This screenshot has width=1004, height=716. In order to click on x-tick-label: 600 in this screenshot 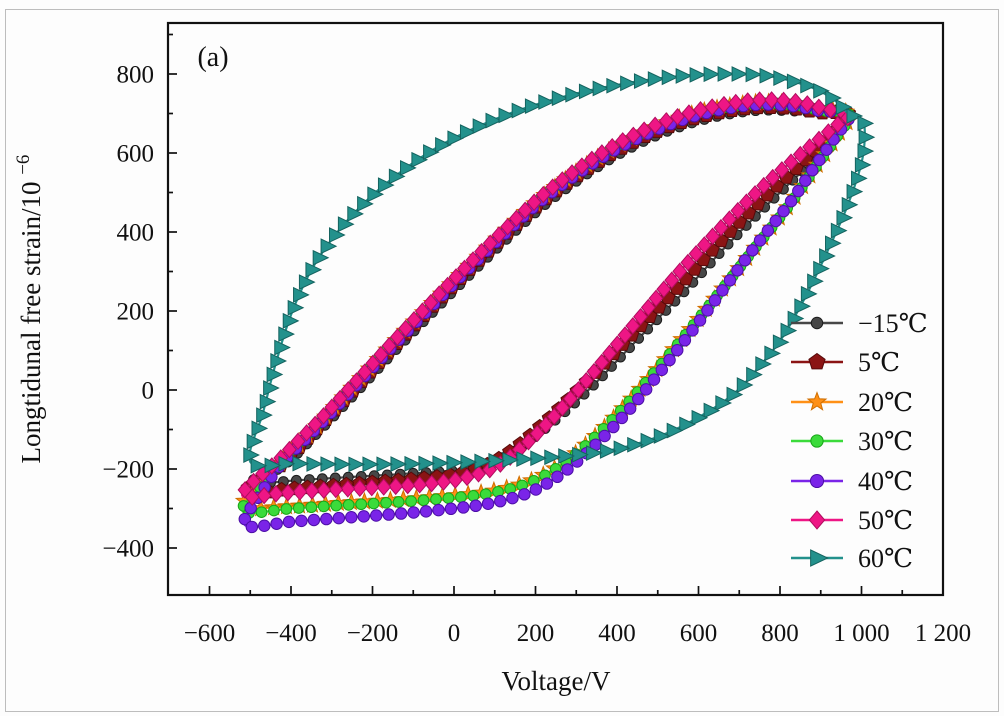, I will do `click(699, 633)`.